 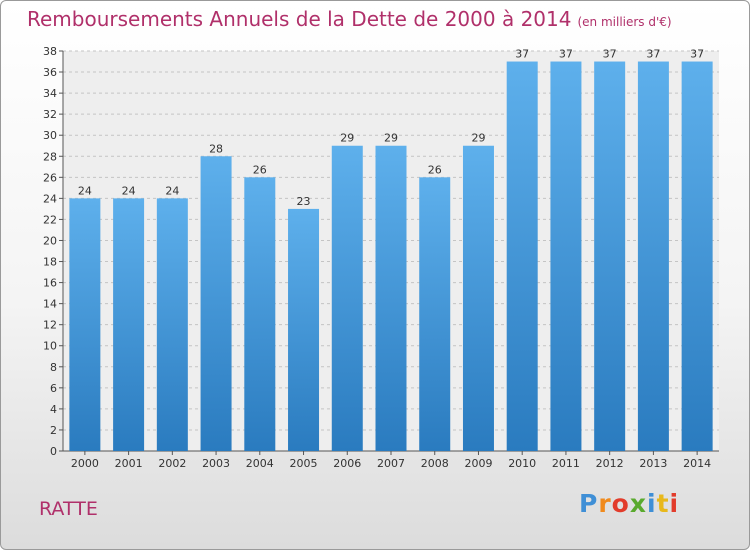 What do you see at coordinates (85, 463) in the screenshot?
I see `x-tick-label: 2000` at bounding box center [85, 463].